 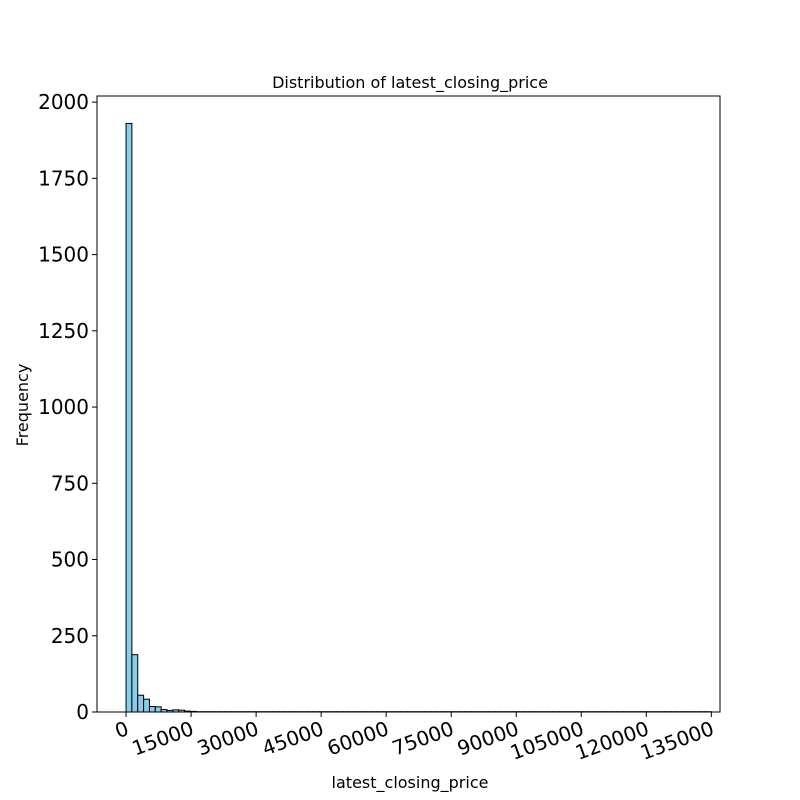 What do you see at coordinates (70, 636) in the screenshot?
I see `y-tick-label: 250` at bounding box center [70, 636].